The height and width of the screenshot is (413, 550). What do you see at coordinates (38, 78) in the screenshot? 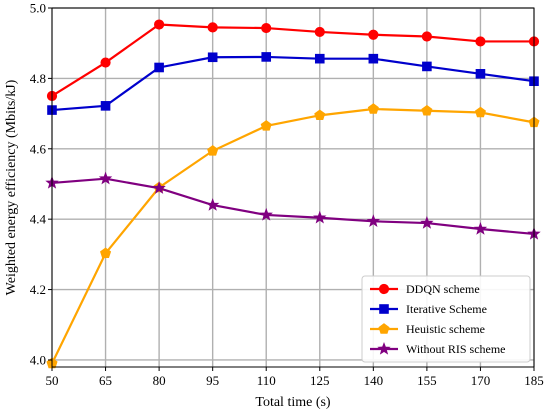
I see `y-tick-label: 4.8` at bounding box center [38, 78].